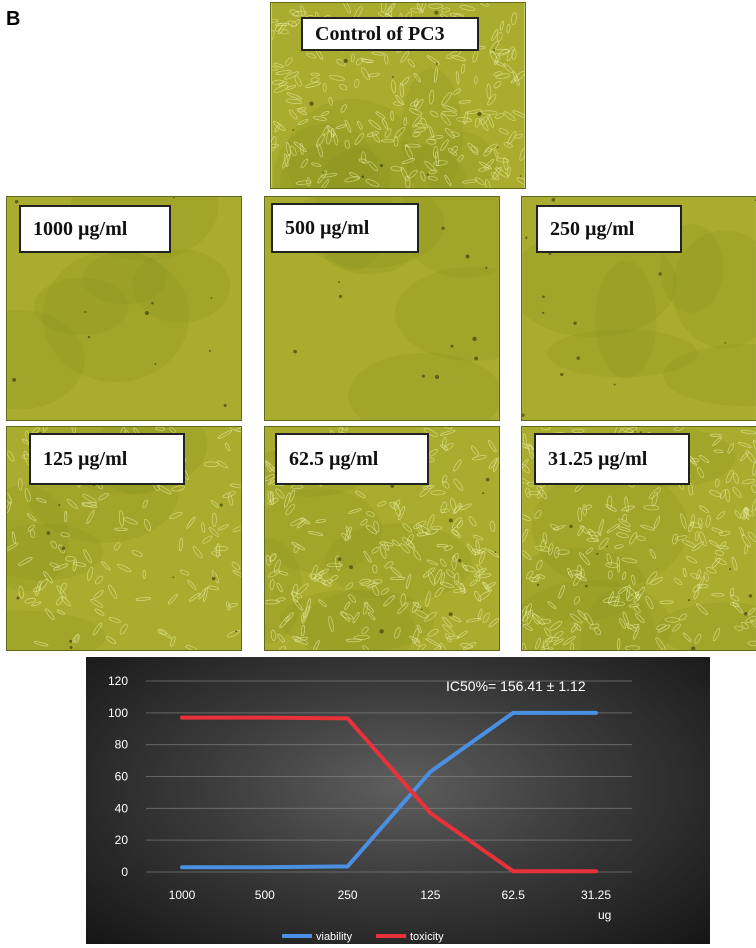 Image resolution: width=756 pixels, height=948 pixels. What do you see at coordinates (430, 895) in the screenshot?
I see `x-tick-label: 125` at bounding box center [430, 895].